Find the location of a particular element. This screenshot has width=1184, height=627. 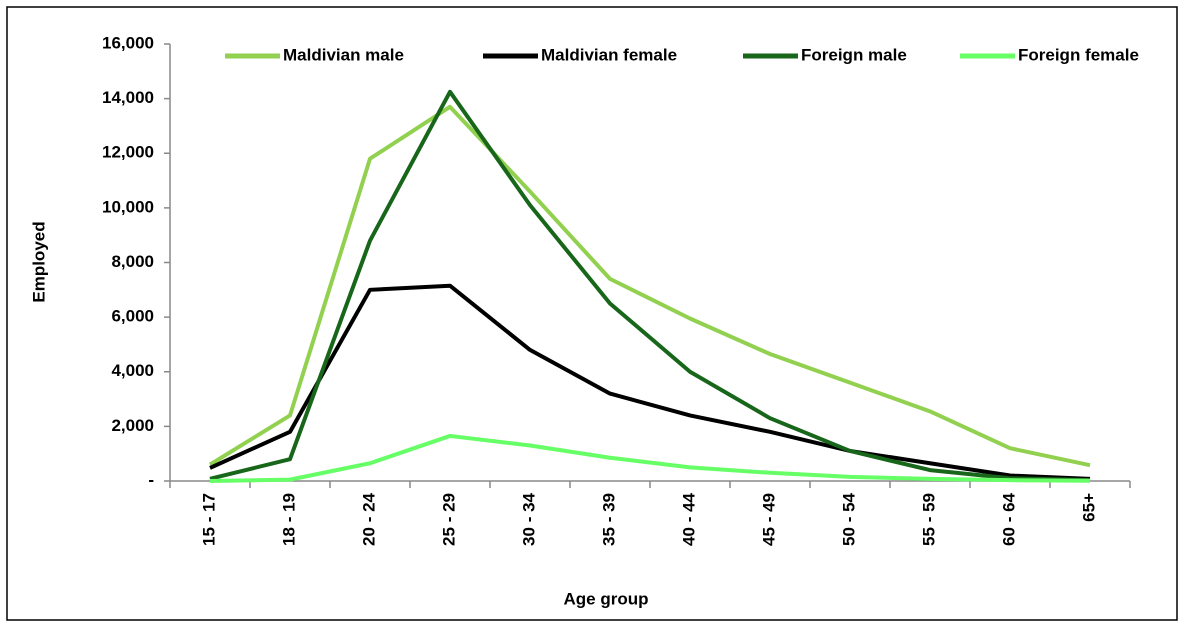

x-tick-label: 35 - 39 is located at coordinates (608, 519).